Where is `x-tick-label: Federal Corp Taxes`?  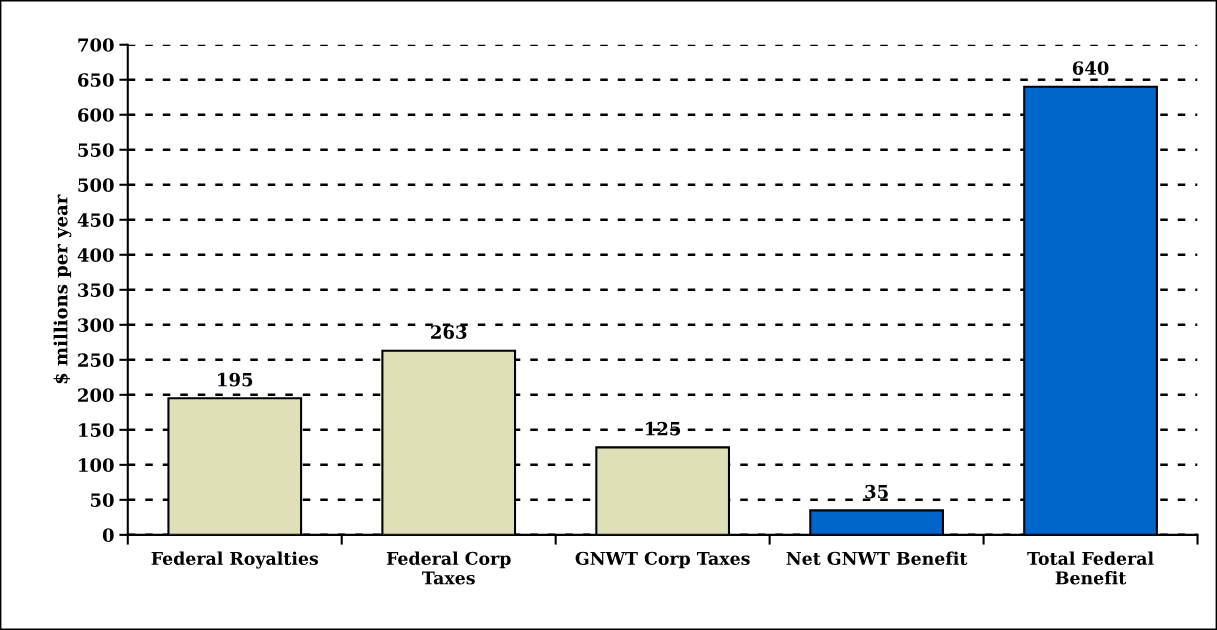
x-tick-label: Federal Corp Taxes is located at coordinates (448, 568).